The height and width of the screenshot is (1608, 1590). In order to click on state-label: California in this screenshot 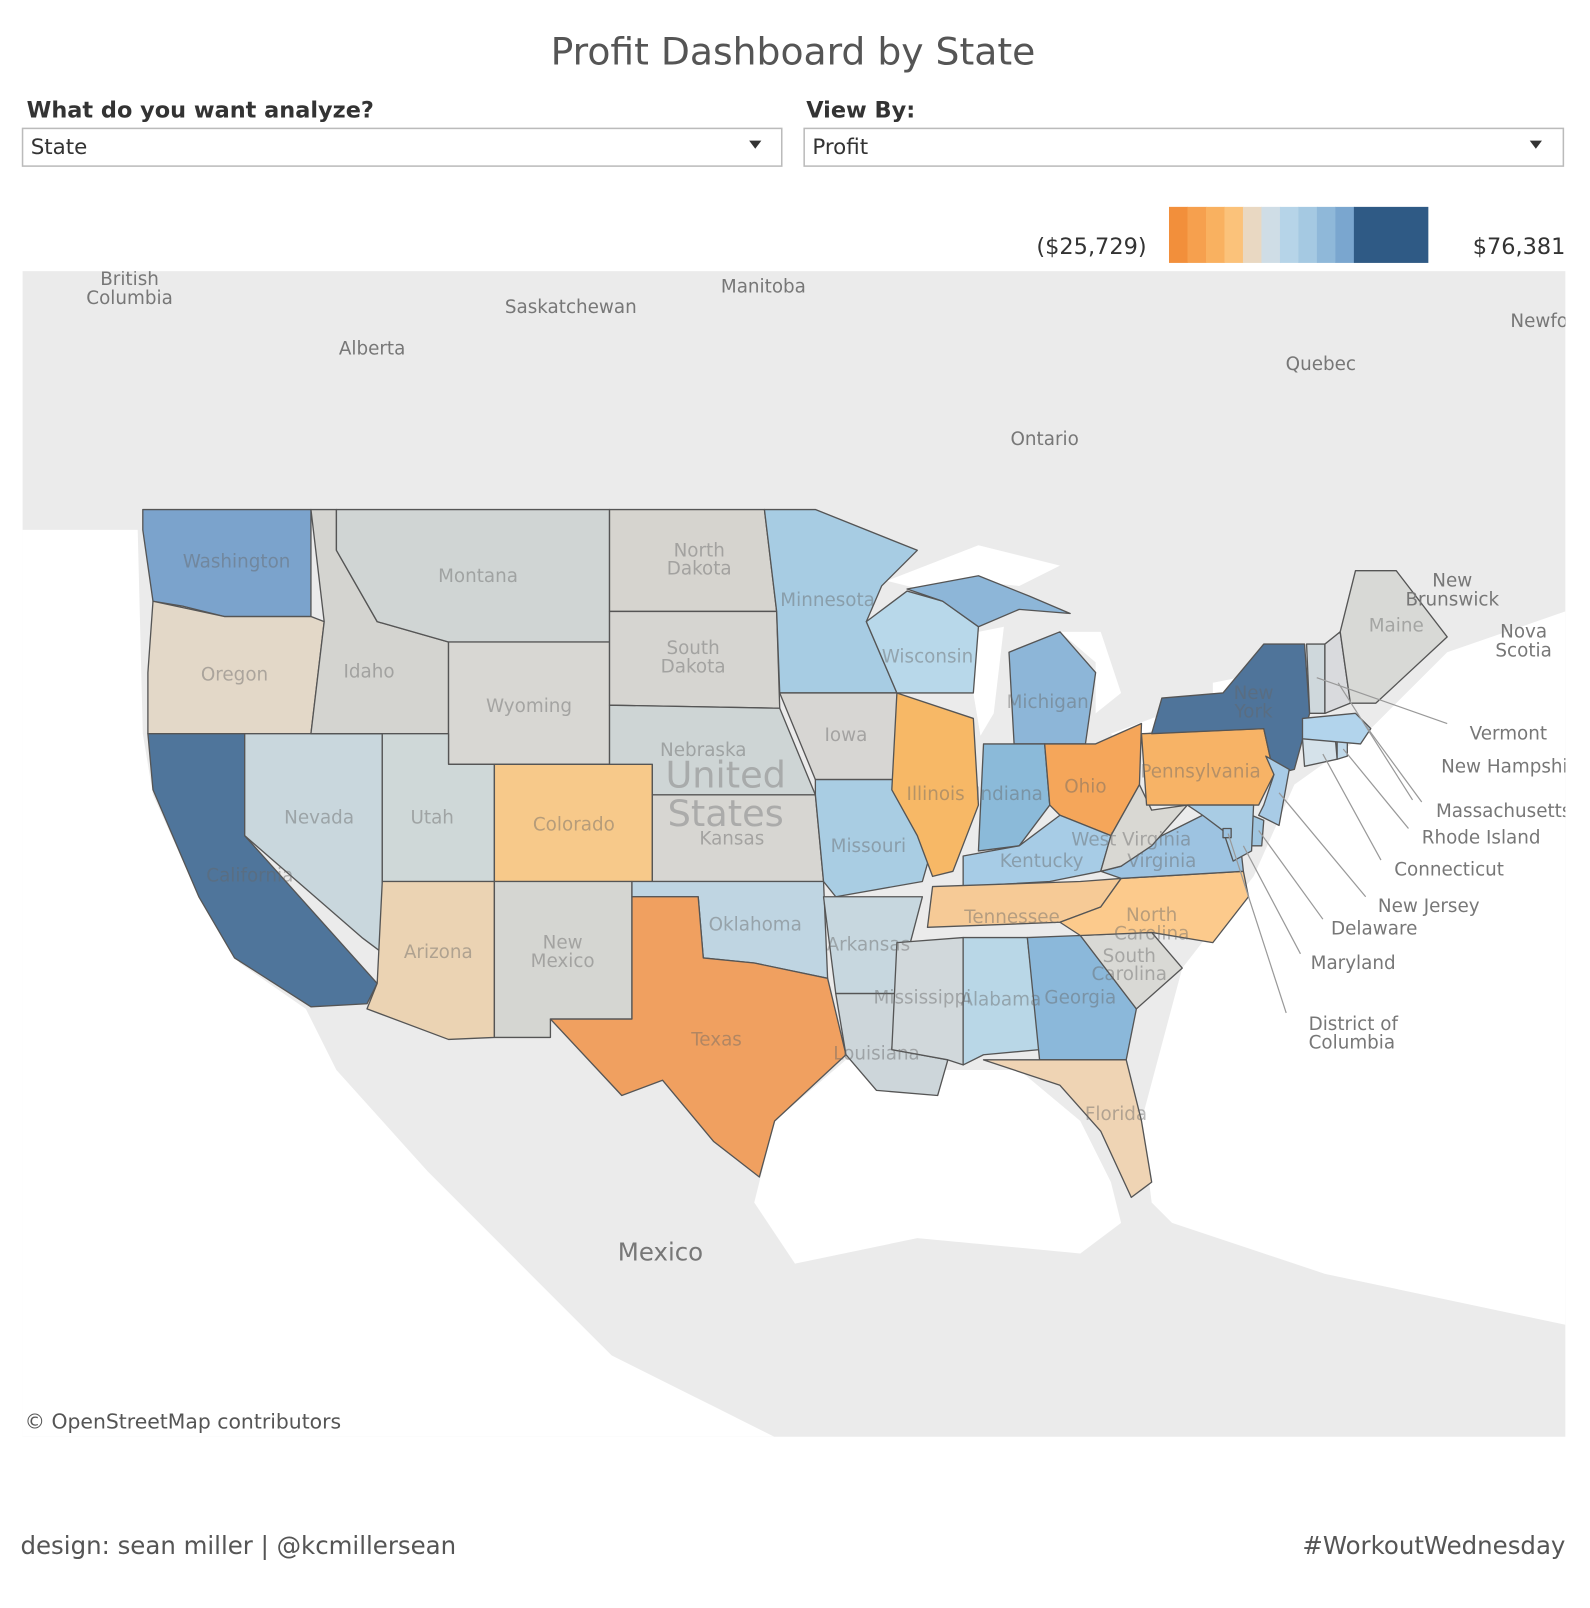, I will do `click(249, 875)`.